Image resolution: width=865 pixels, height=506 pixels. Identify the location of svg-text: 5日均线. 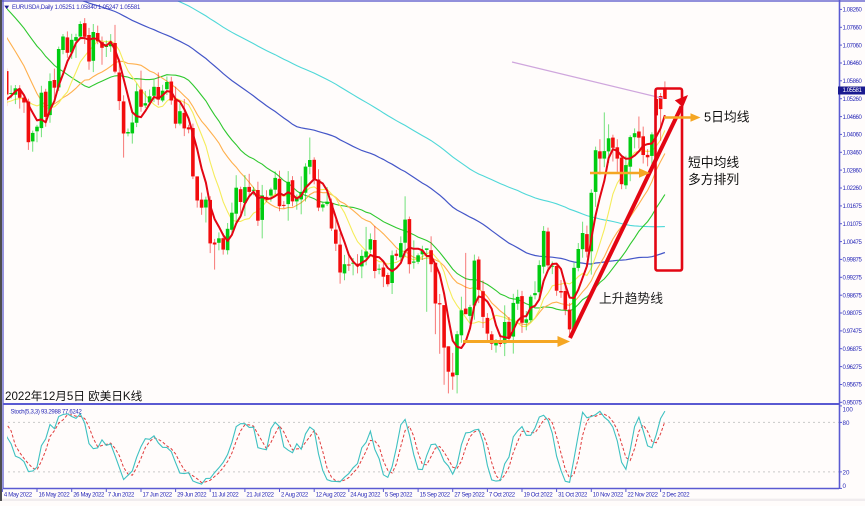
(727, 117).